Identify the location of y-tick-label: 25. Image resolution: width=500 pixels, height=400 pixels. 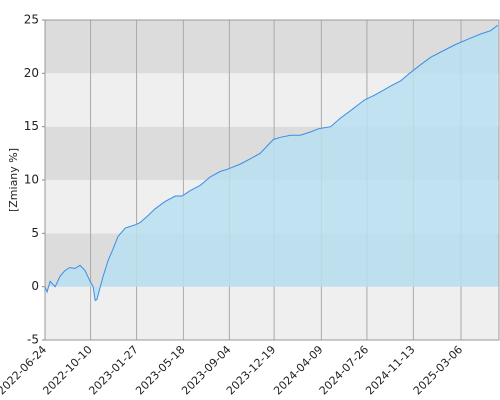
(31, 20).